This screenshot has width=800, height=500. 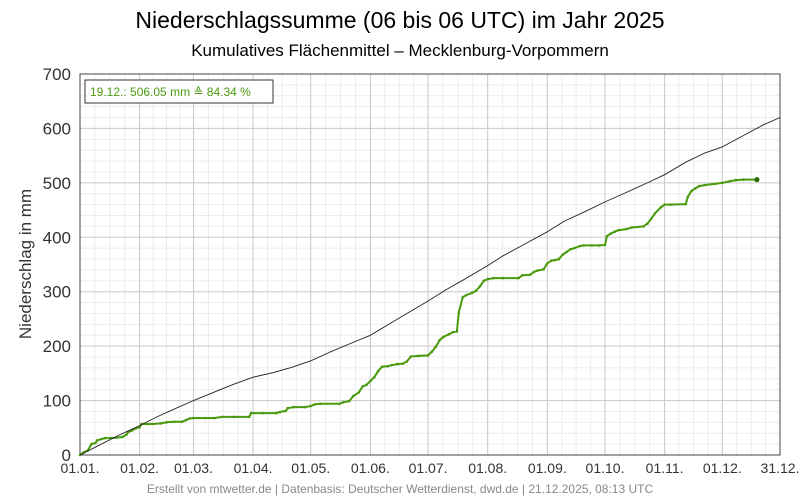 What do you see at coordinates (780, 468) in the screenshot?
I see `x-tick-label: 31.12.` at bounding box center [780, 468].